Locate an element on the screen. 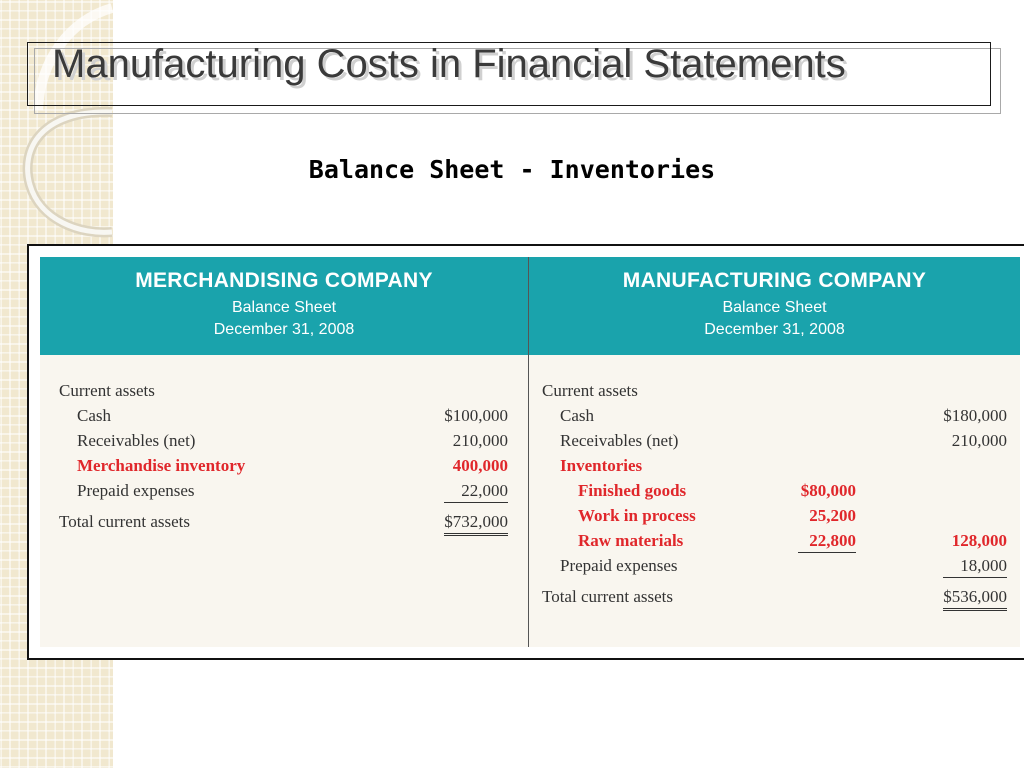 The width and height of the screenshot is (1024, 768). total-amount: $536,000 is located at coordinates (975, 599).